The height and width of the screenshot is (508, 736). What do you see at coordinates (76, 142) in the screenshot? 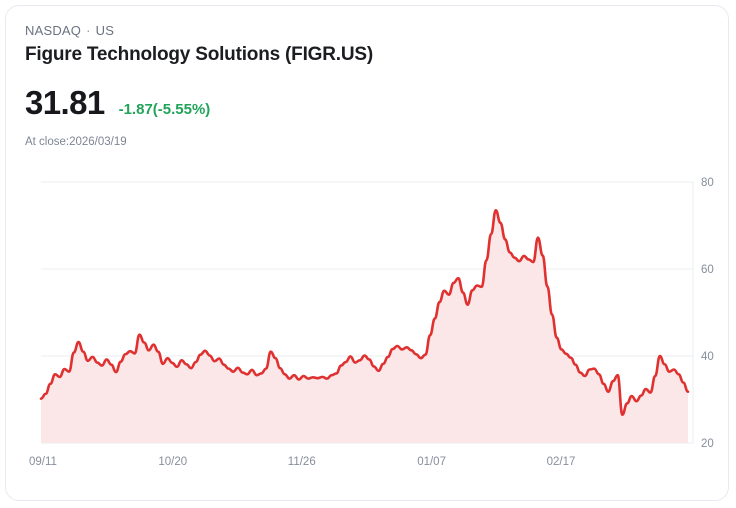
I see `market-status: At close:2026/03/19` at bounding box center [76, 142].